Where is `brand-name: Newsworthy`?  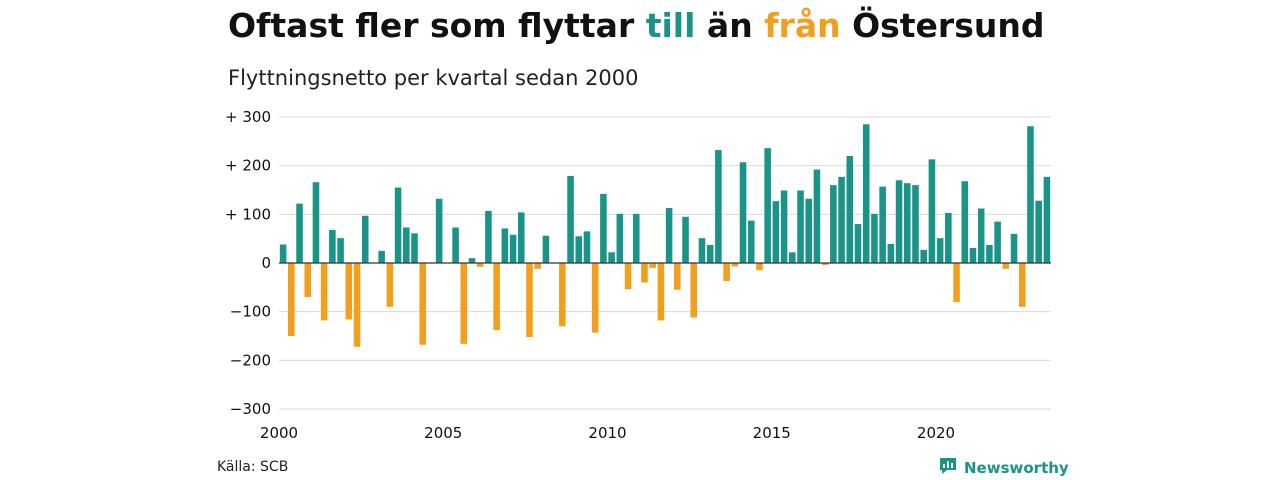
brand-name: Newsworthy is located at coordinates (1016, 468).